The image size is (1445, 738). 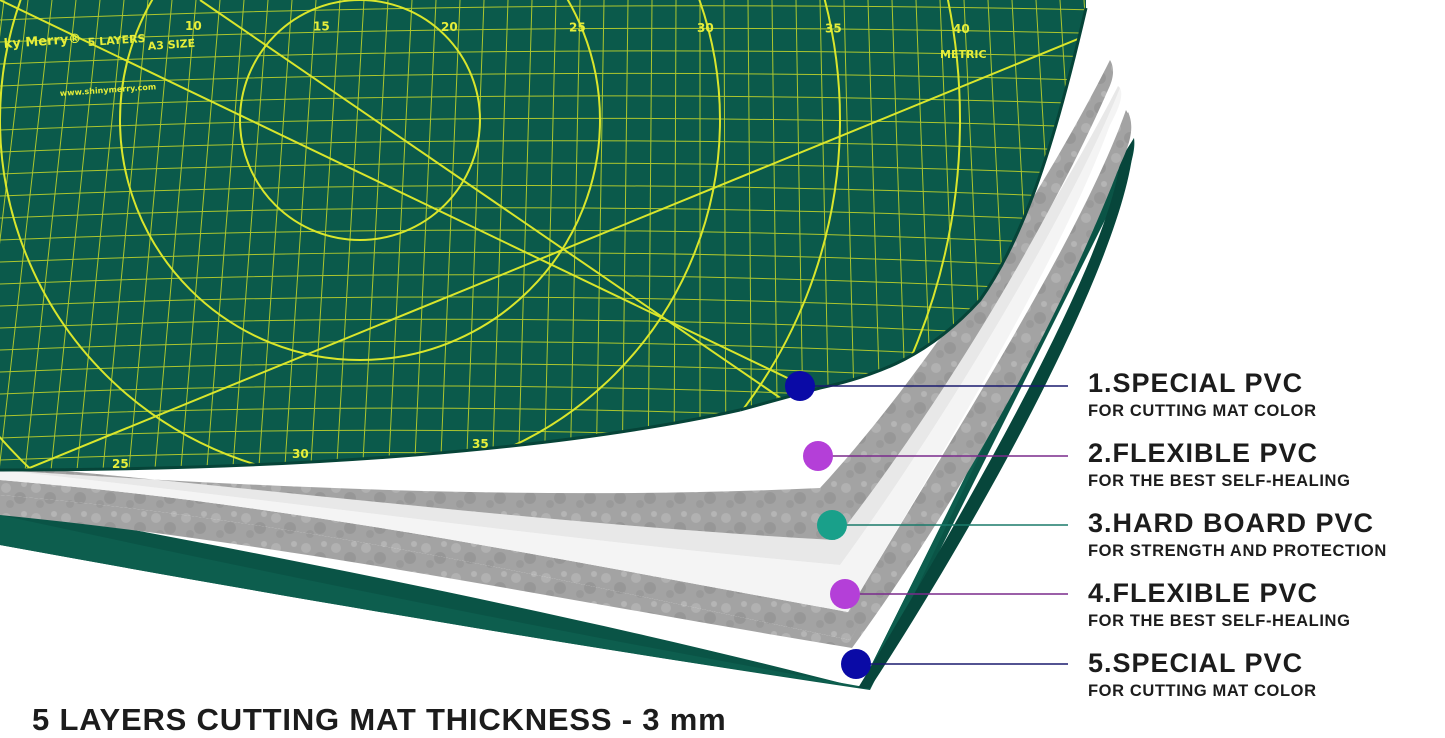 I want to click on layer-3-subtitle: FOR STRENGTH AND PROTECTION, so click(x=1237, y=551).